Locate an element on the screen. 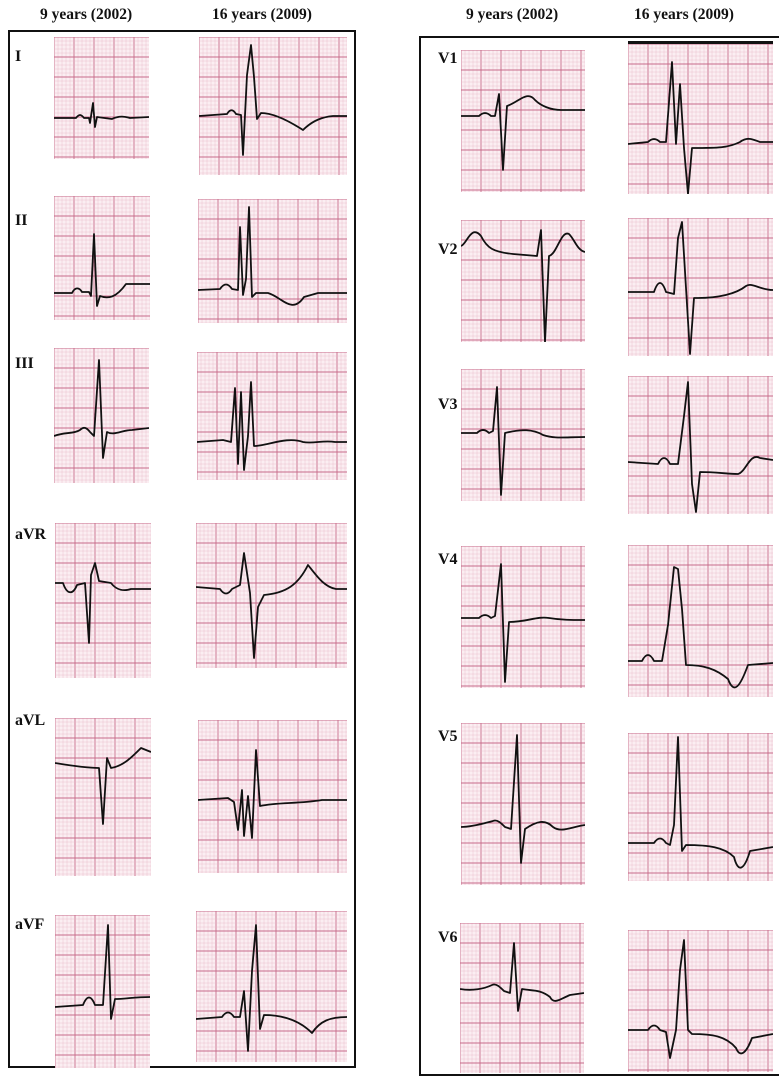 Image resolution: width=779 pixels, height=1080 pixels. lead-label-V1: V1 is located at coordinates (448, 58).